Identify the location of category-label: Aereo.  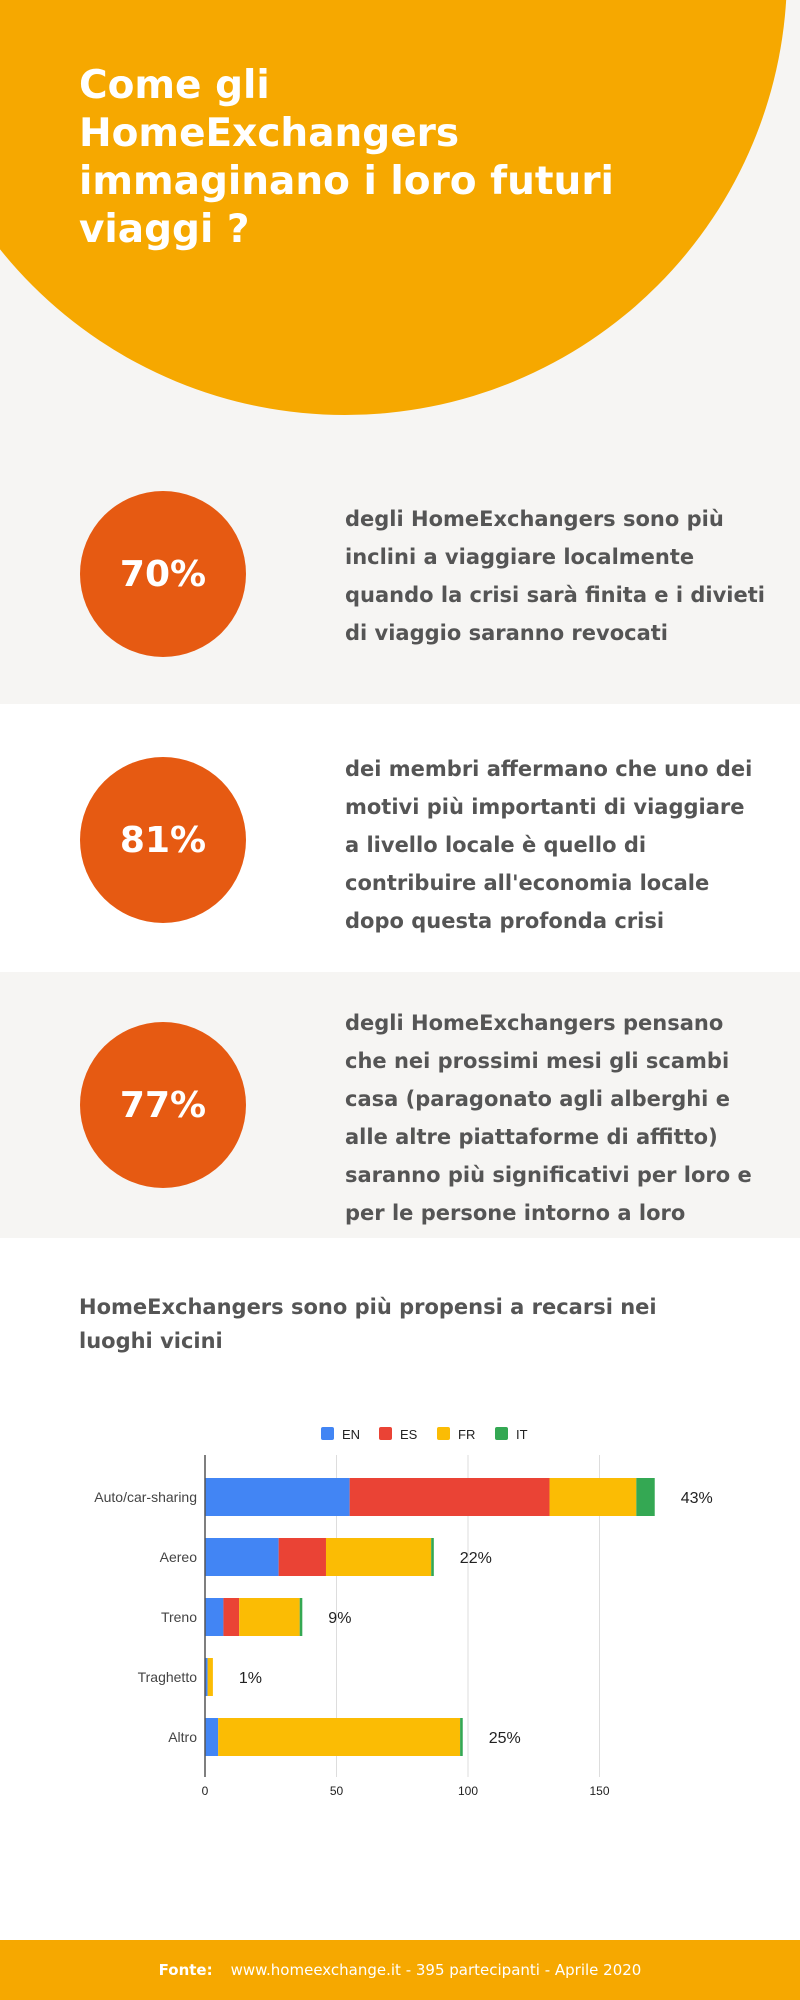
(179, 1557).